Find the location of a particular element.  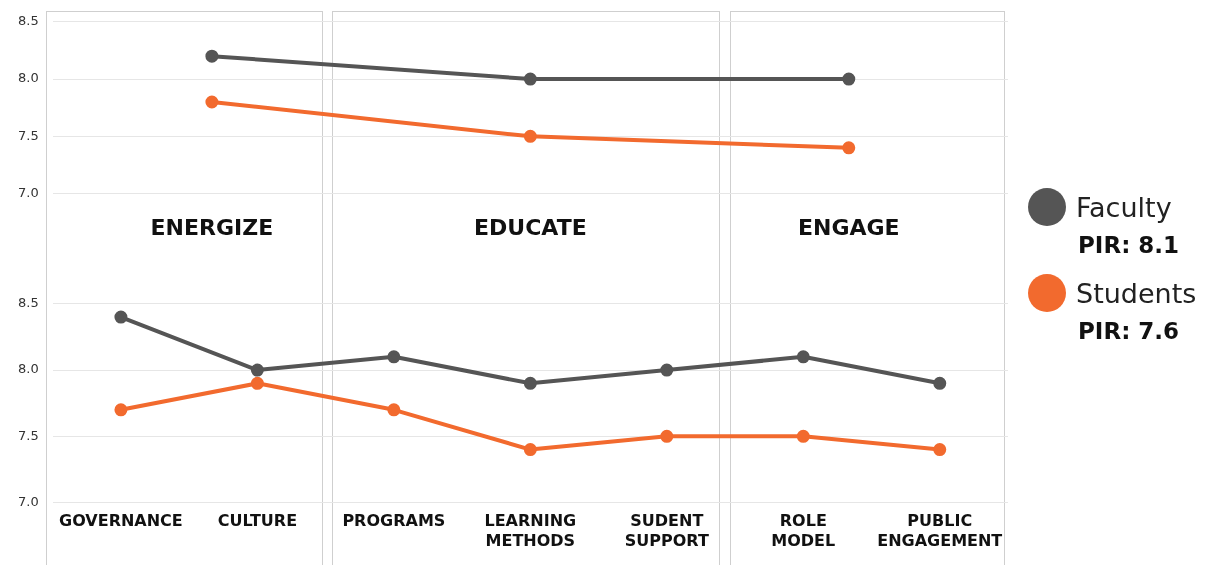

x-tick-label: SUDENT SUPPORT is located at coordinates (666, 530).